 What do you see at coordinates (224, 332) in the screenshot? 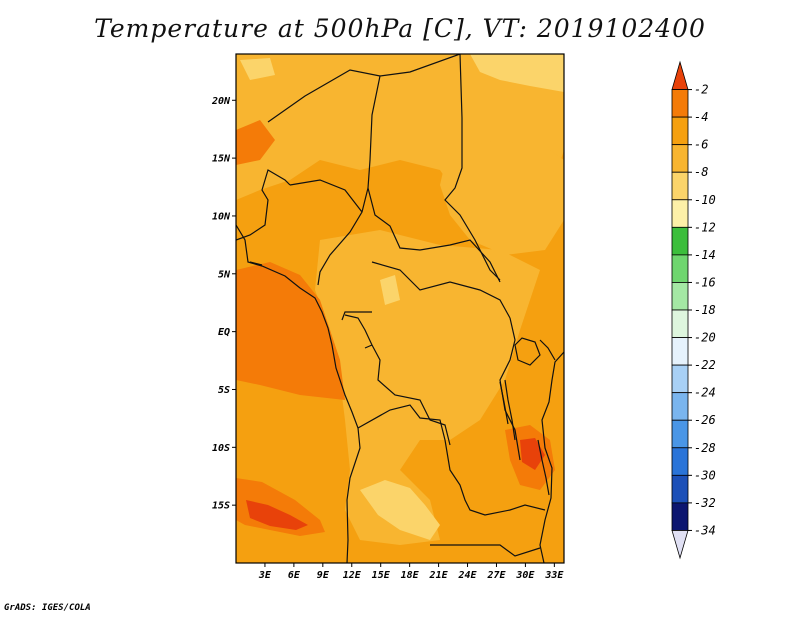
I see `lat-tick-label: EQ` at bounding box center [224, 332].